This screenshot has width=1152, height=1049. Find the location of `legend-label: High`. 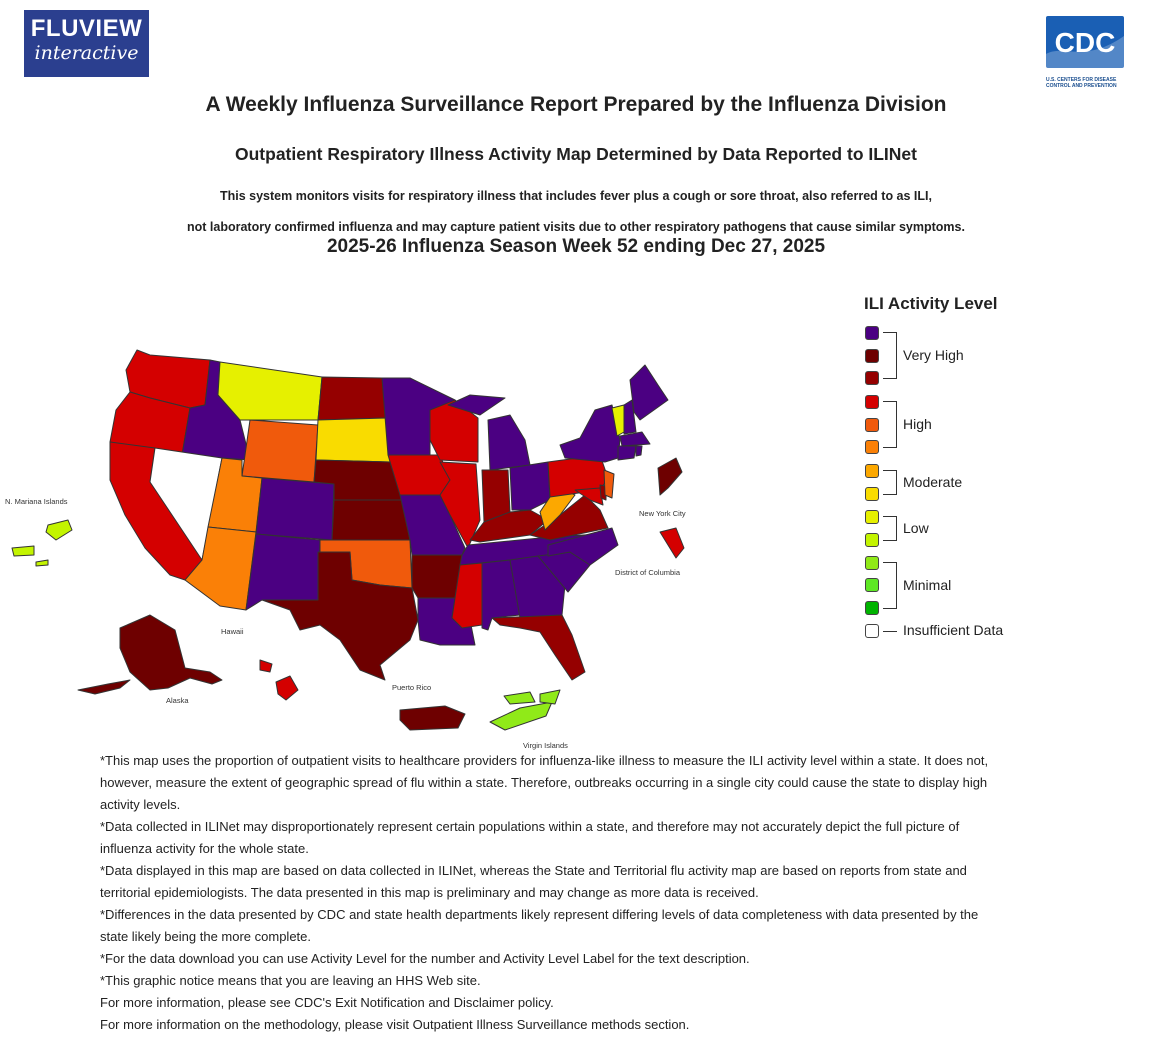

legend-label: High is located at coordinates (917, 423).